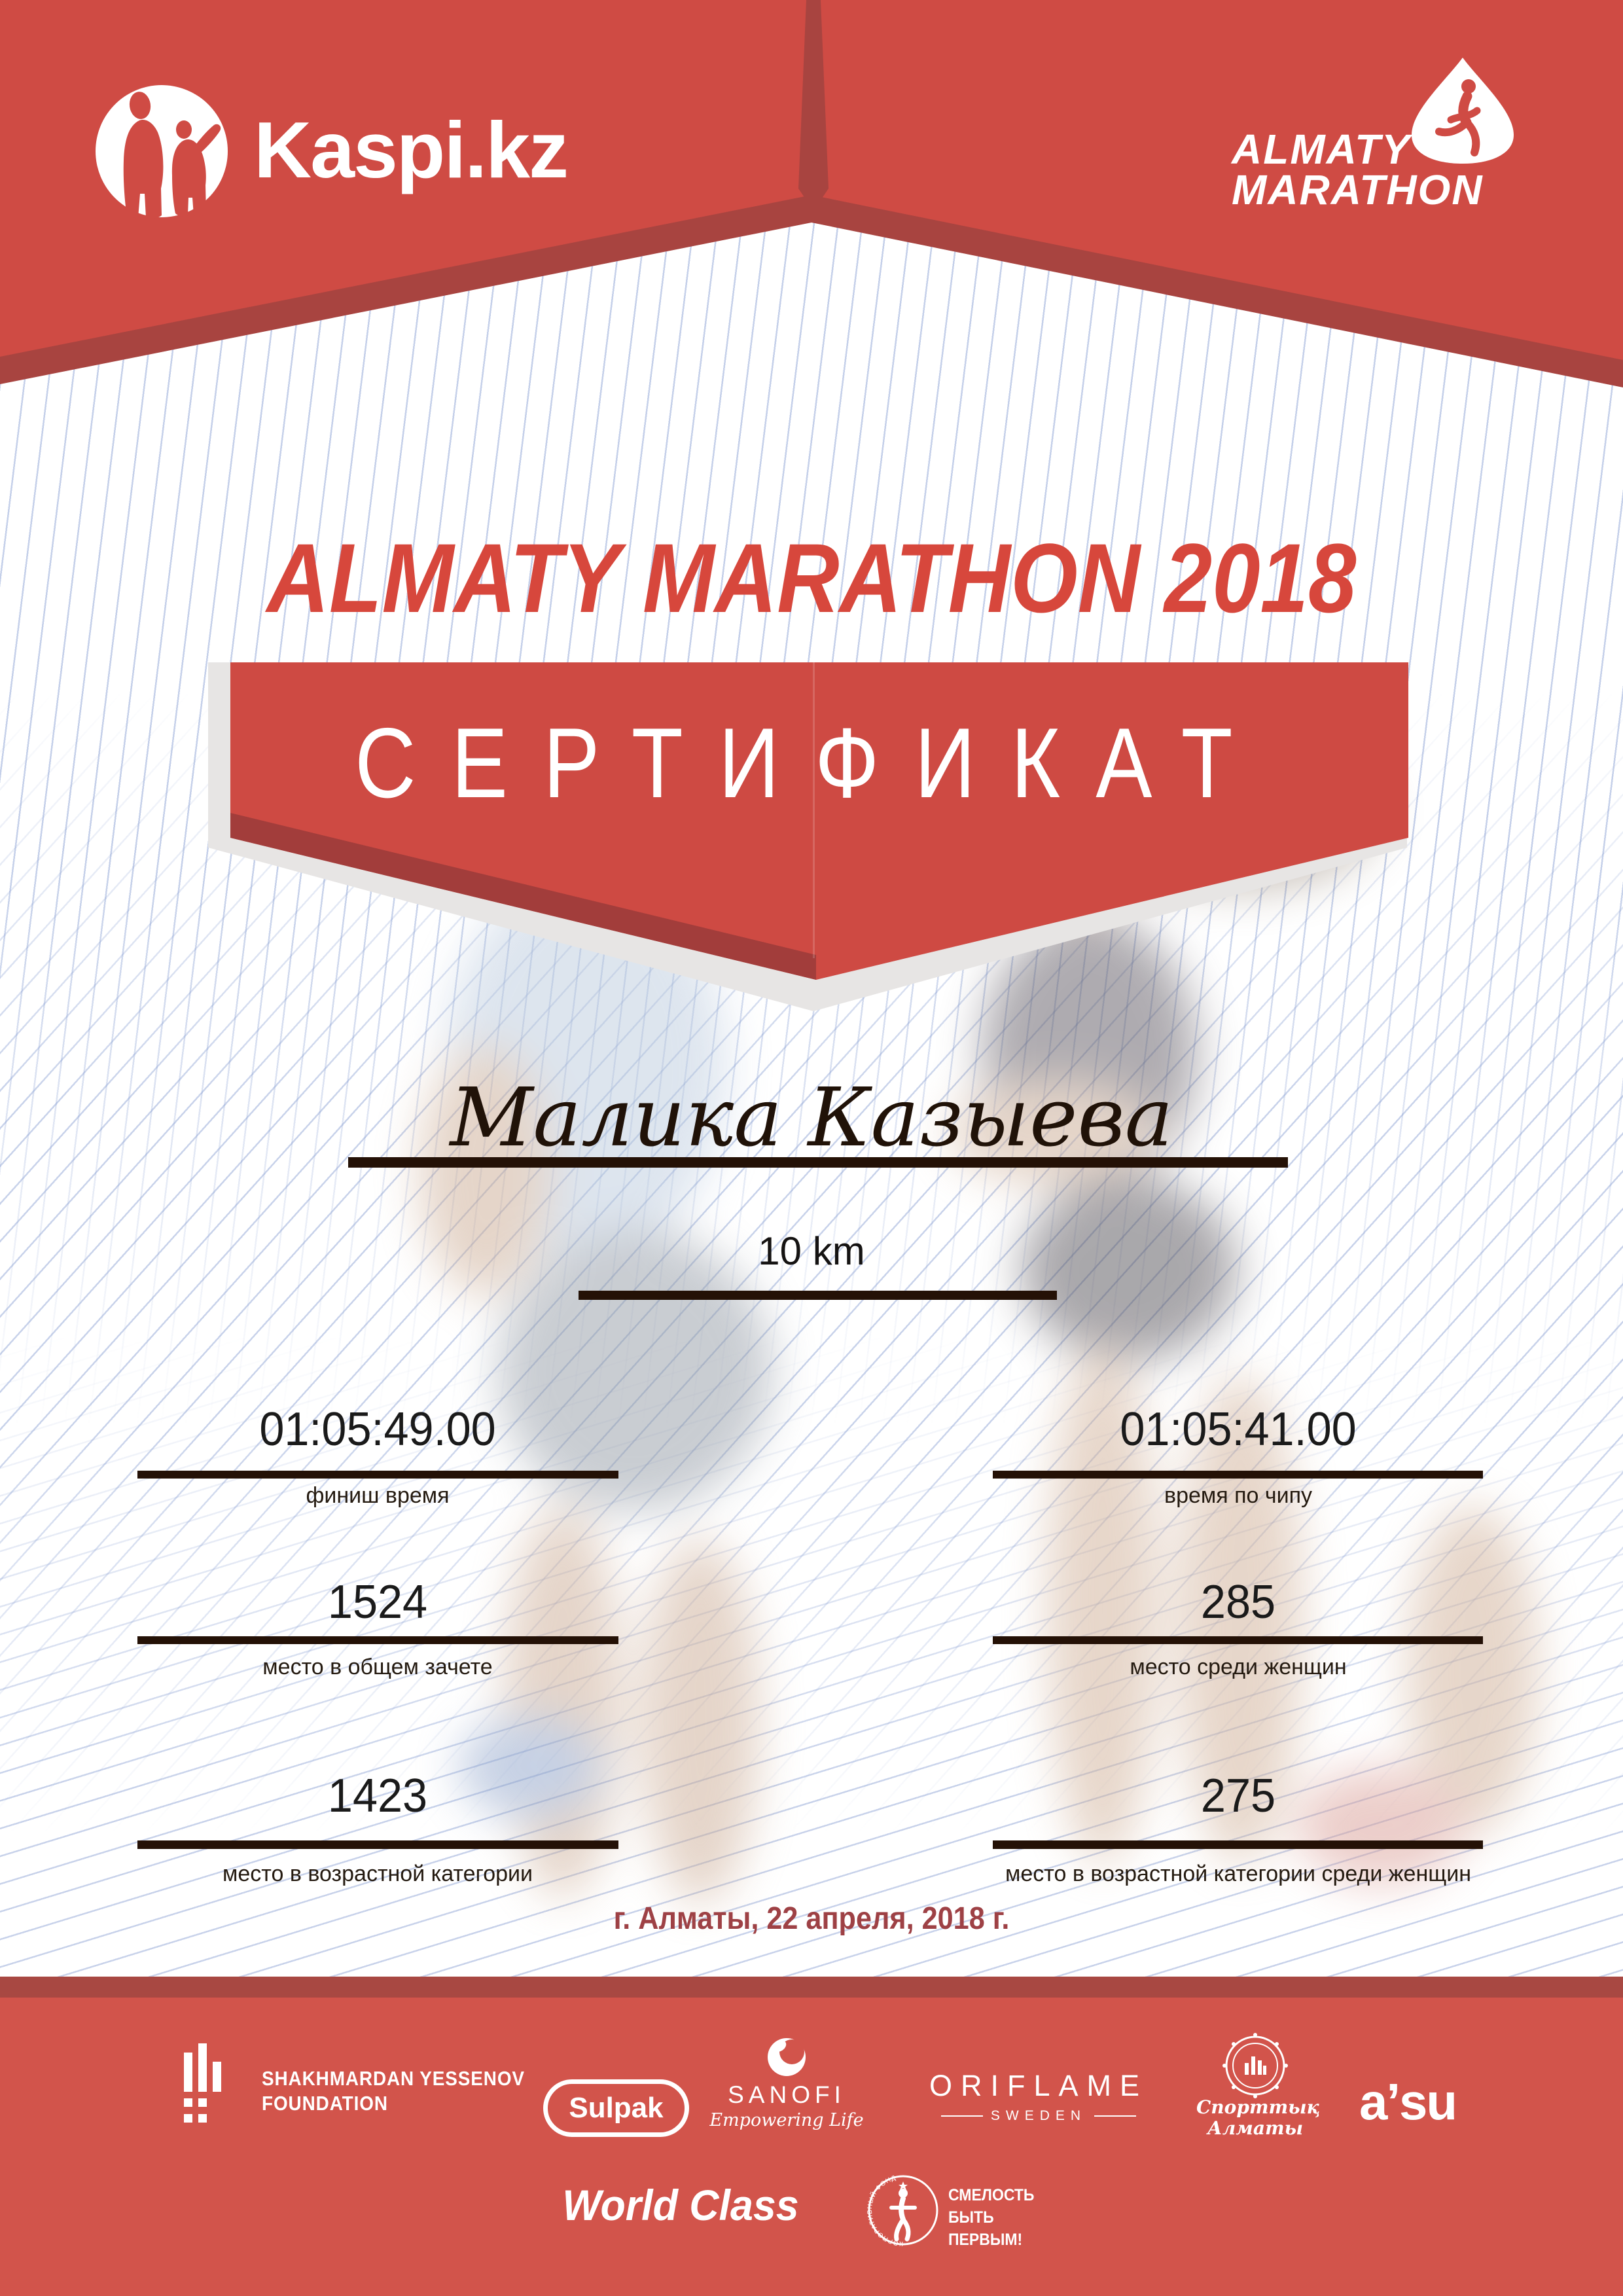 The image size is (1623, 2296). What do you see at coordinates (412, 149) in the screenshot?
I see `kaspi-wordmark: Kaspi.kz` at bounding box center [412, 149].